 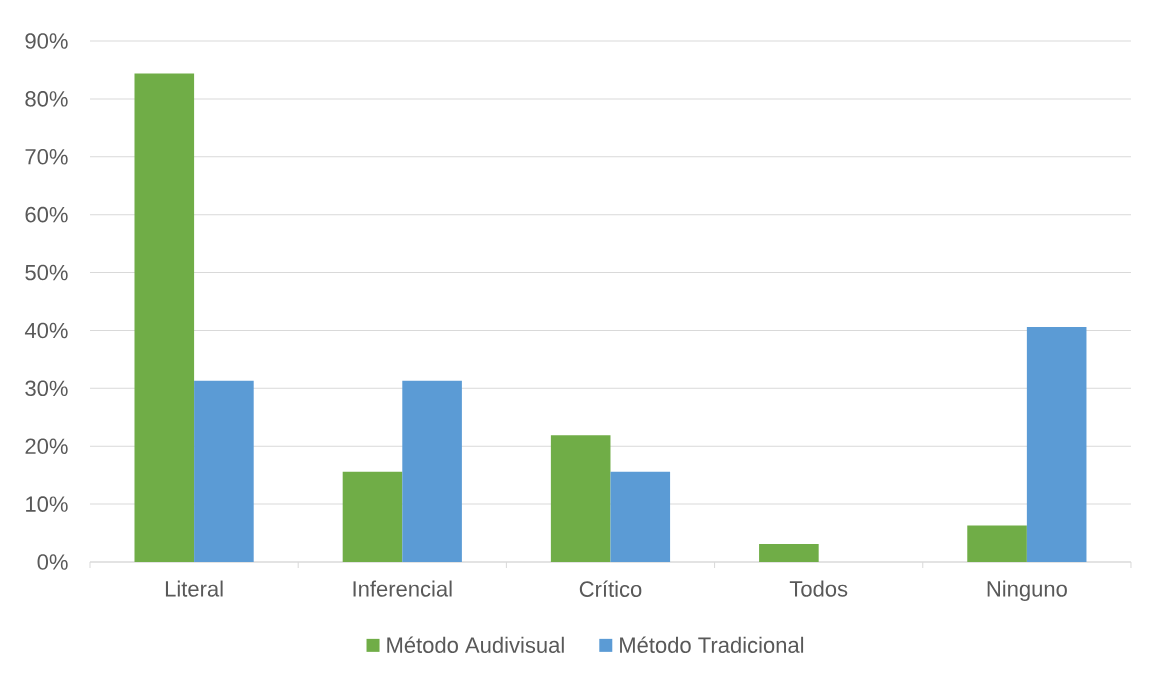 What do you see at coordinates (402, 588) in the screenshot?
I see `x-tick-label: Inferencial` at bounding box center [402, 588].